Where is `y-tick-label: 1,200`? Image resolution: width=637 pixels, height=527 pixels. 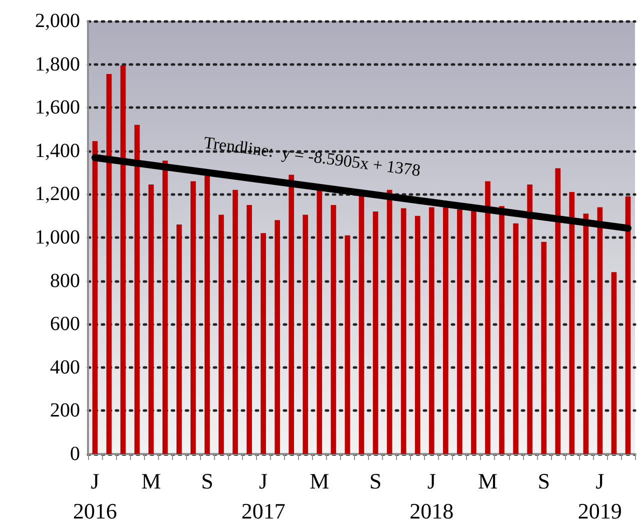
y-tick-label: 1,200 is located at coordinates (57, 194).